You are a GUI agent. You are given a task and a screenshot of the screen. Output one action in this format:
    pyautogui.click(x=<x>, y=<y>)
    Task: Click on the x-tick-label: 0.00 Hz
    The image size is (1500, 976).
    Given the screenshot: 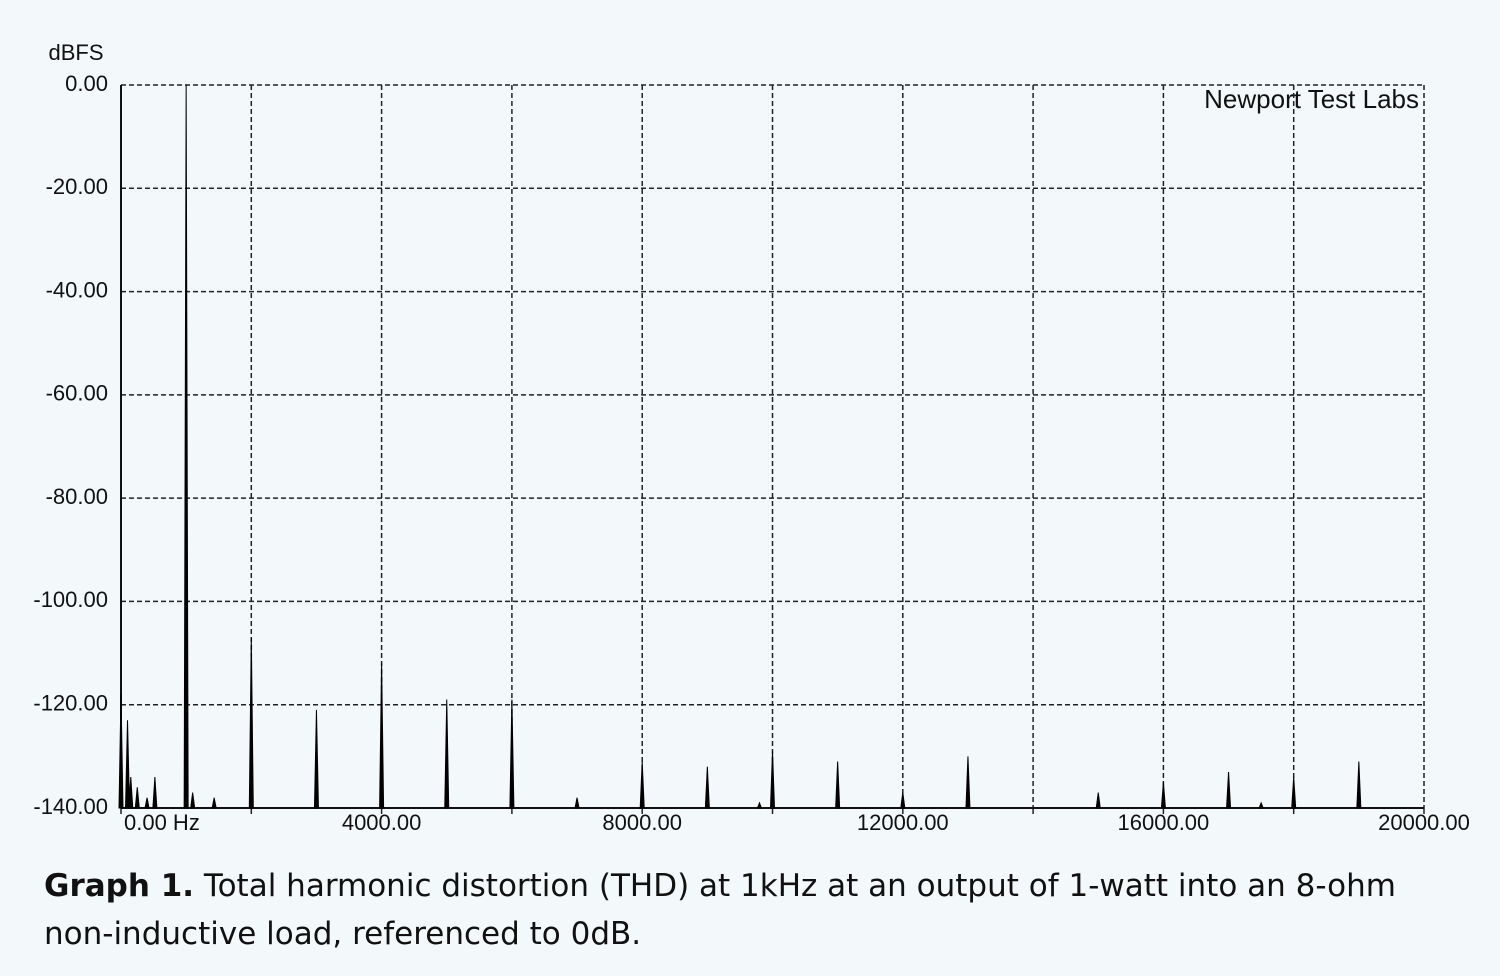 What is the action you would take?
    pyautogui.click(x=162, y=822)
    